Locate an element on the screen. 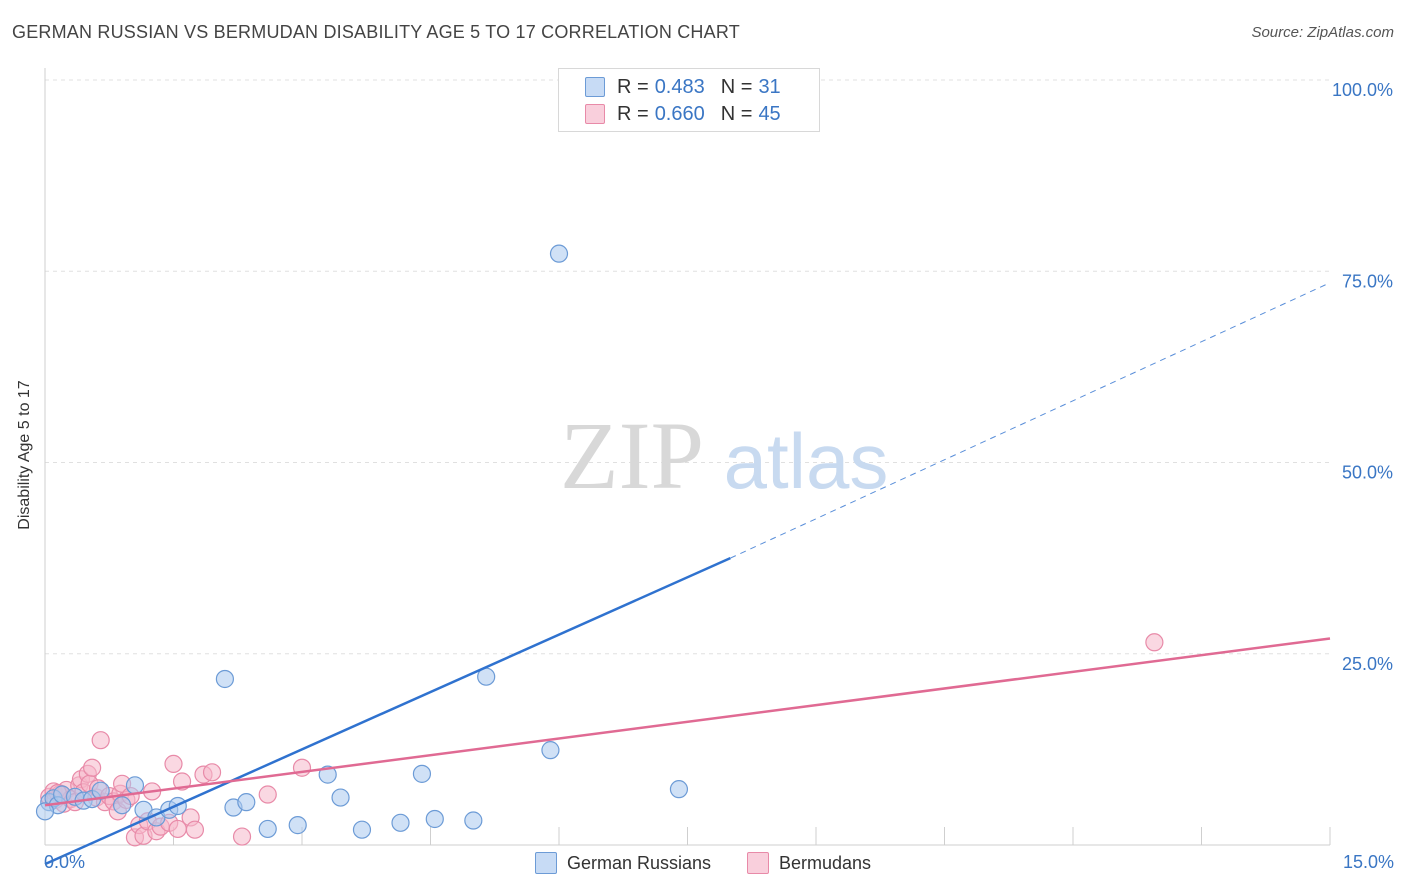 The height and width of the screenshot is (892, 1406). stats-row-german-russians: R = 0.483 N = 31 is located at coordinates (691, 87).